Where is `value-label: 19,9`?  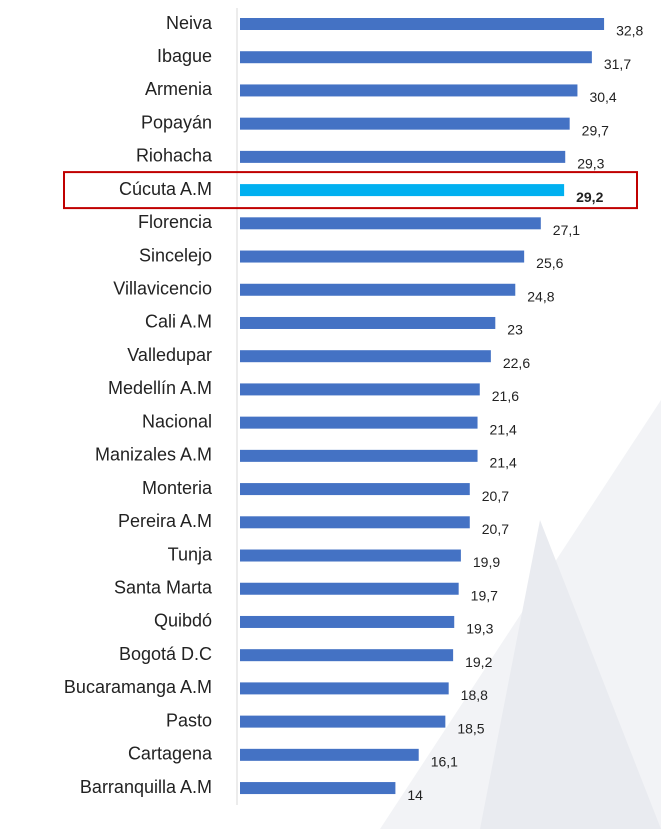
value-label: 19,9 is located at coordinates (486, 562).